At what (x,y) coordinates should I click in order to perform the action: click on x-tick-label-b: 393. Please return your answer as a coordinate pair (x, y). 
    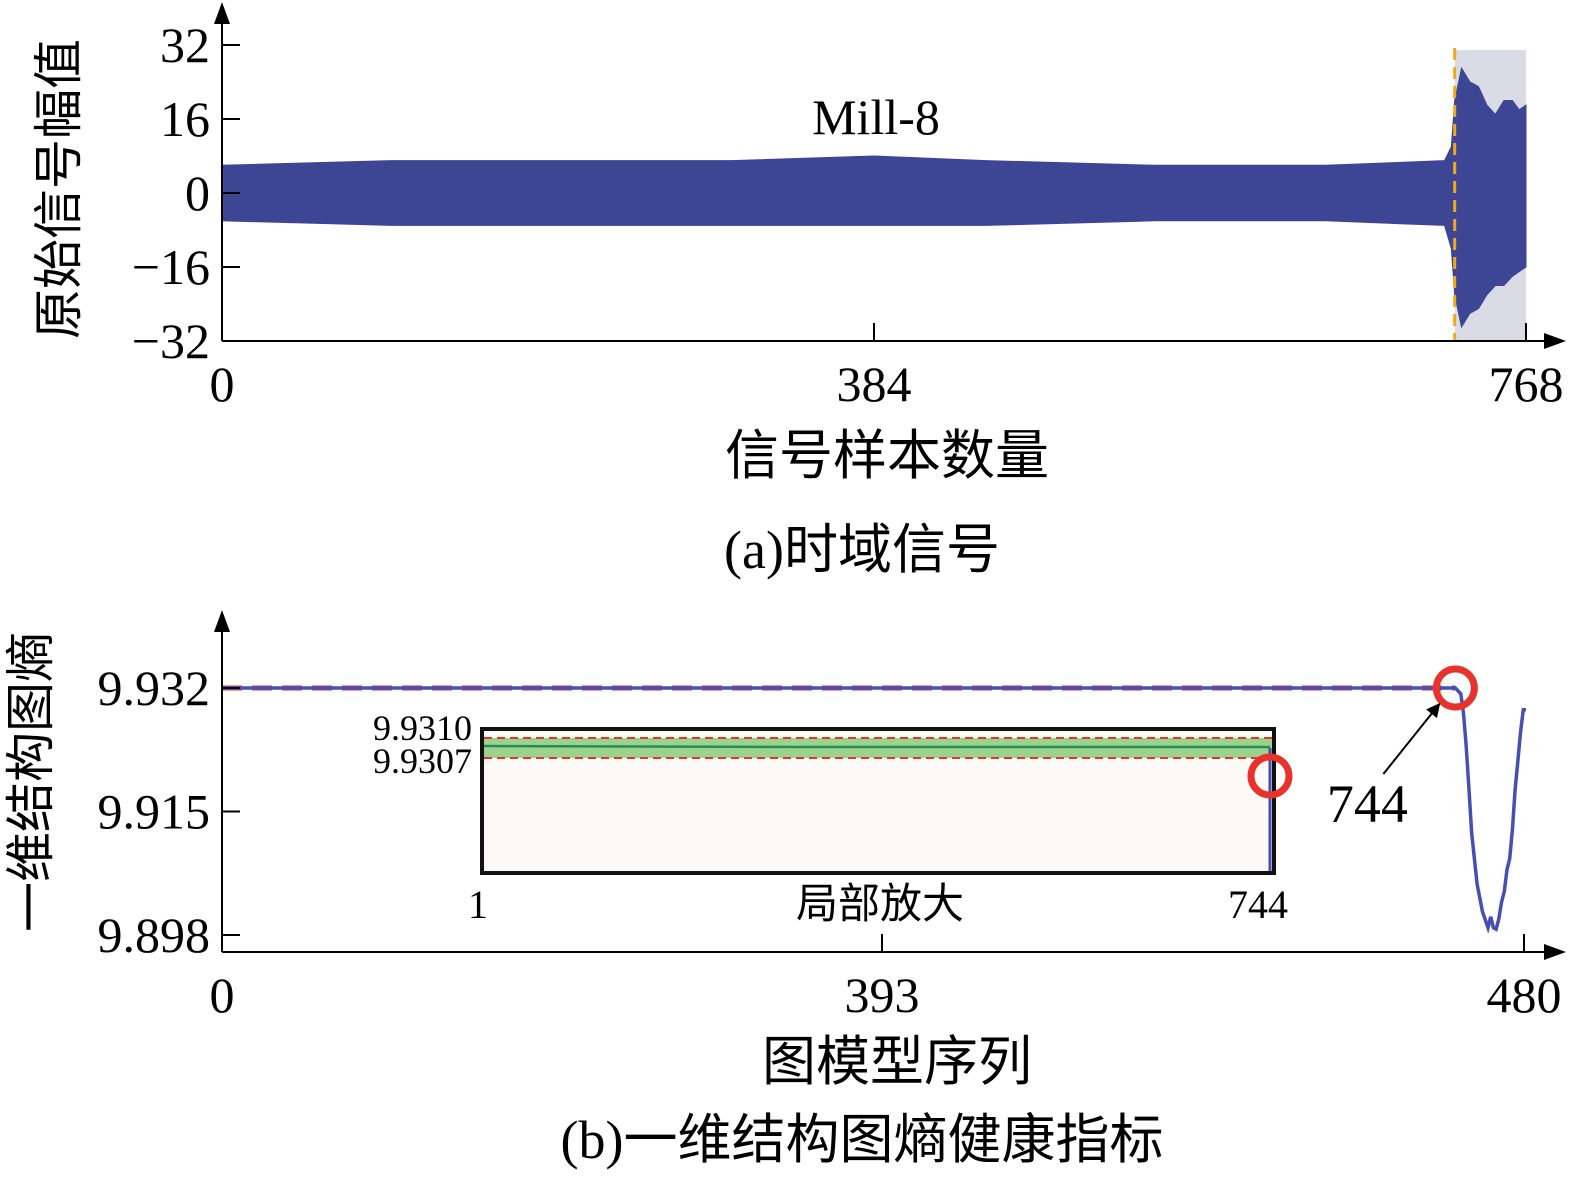
    Looking at the image, I should click on (882, 995).